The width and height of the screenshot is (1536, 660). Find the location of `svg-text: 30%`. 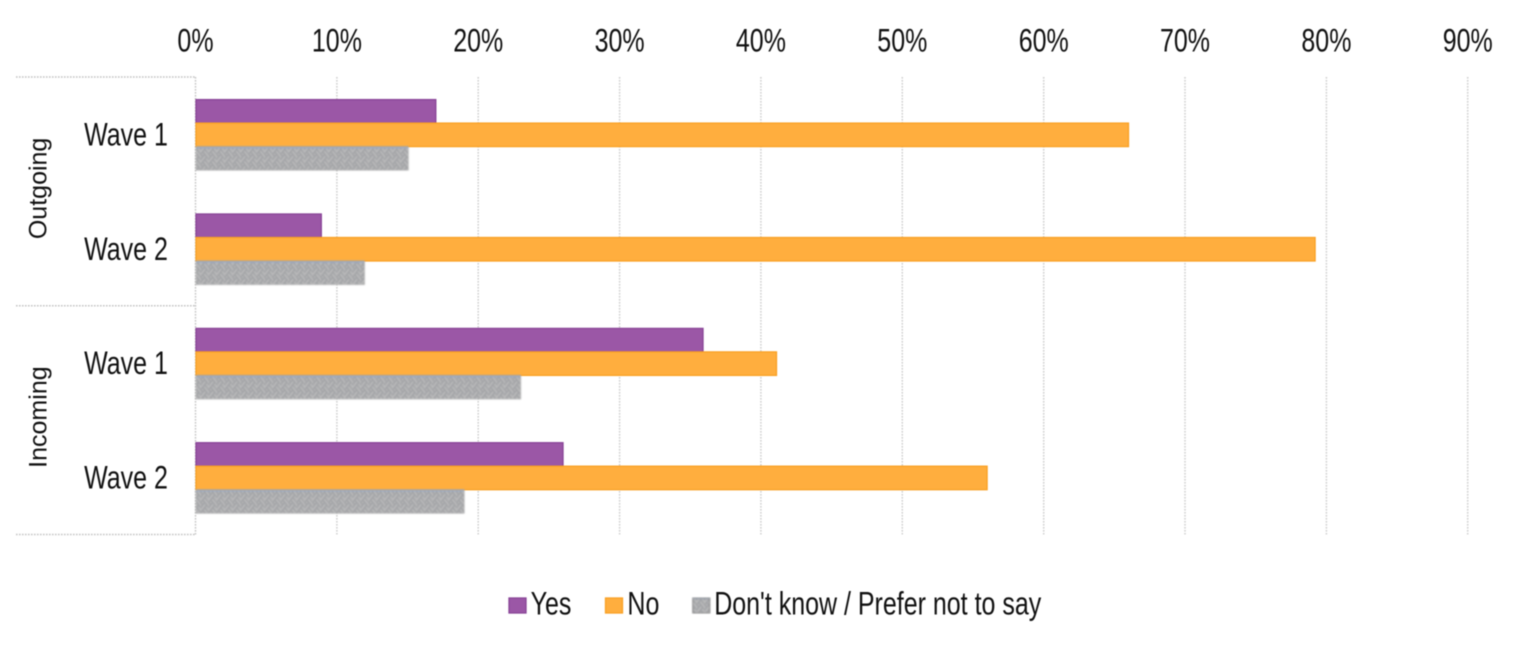

svg-text: 30% is located at coordinates (620, 41).